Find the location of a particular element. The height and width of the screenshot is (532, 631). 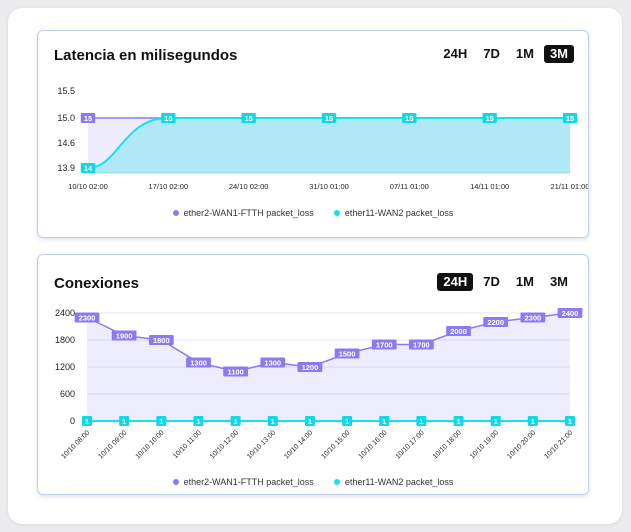

wan1-data-label: 1500 is located at coordinates (347, 354).